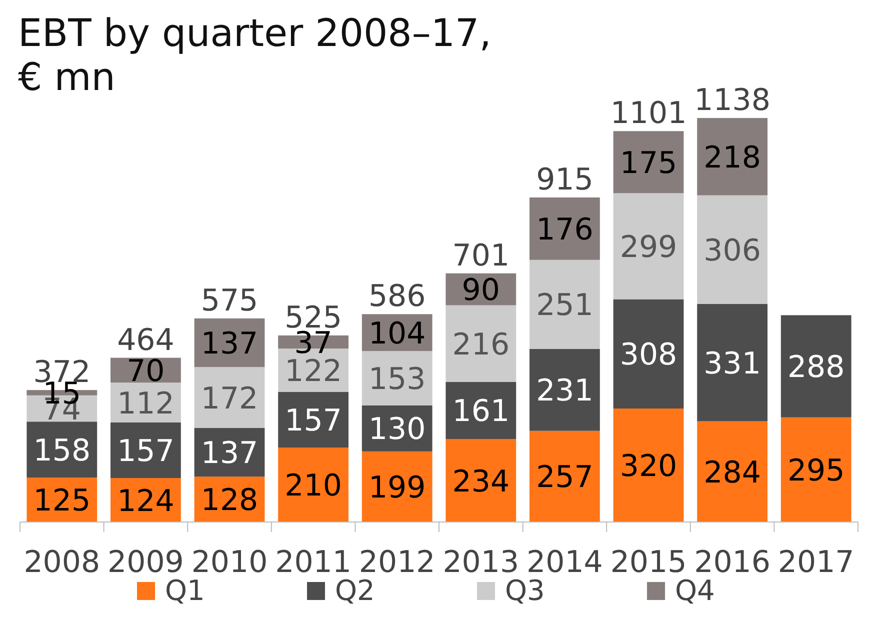  What do you see at coordinates (62, 501) in the screenshot?
I see `data-label: 125` at bounding box center [62, 501].